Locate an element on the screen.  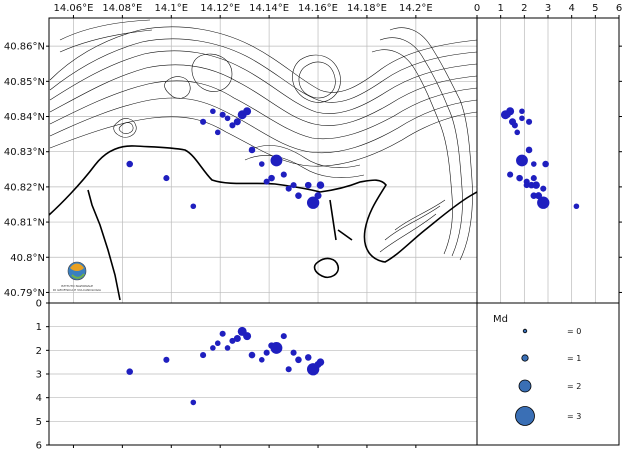
legend-panel: Md = 0 = 1 = 2 = 3 is located at coordinates (548, 374).